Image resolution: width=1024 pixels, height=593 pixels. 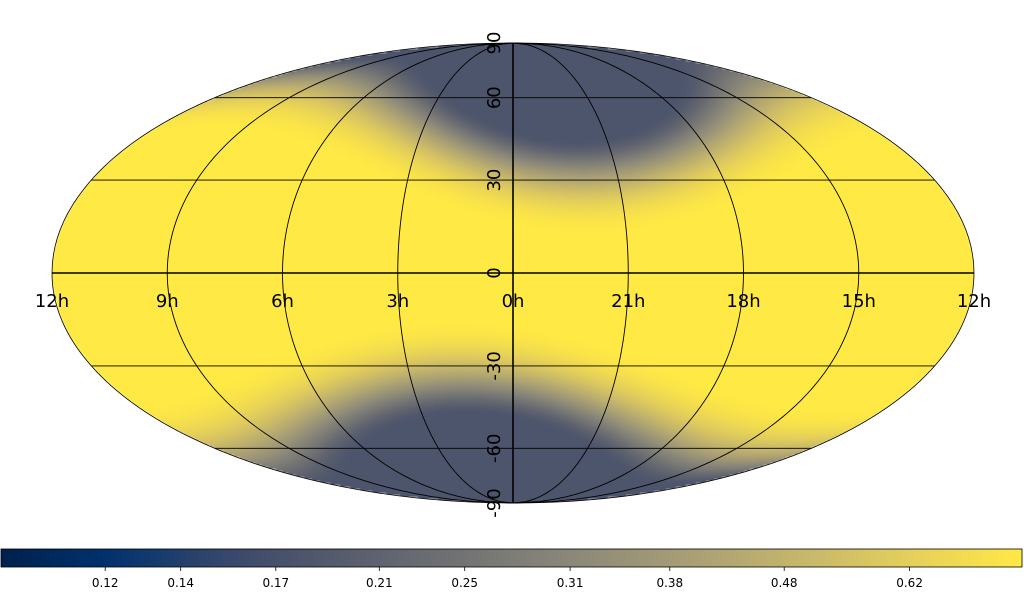 I want to click on ra-tick-label: 6h, so click(x=282, y=301).